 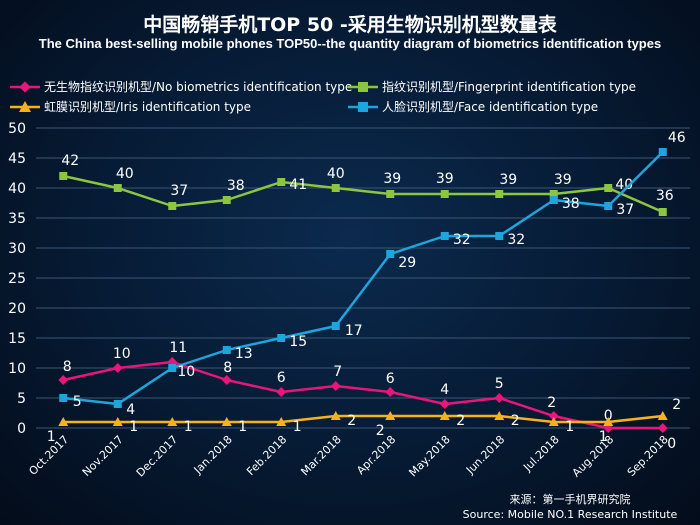 I want to click on data-label: 15, so click(x=298, y=342).